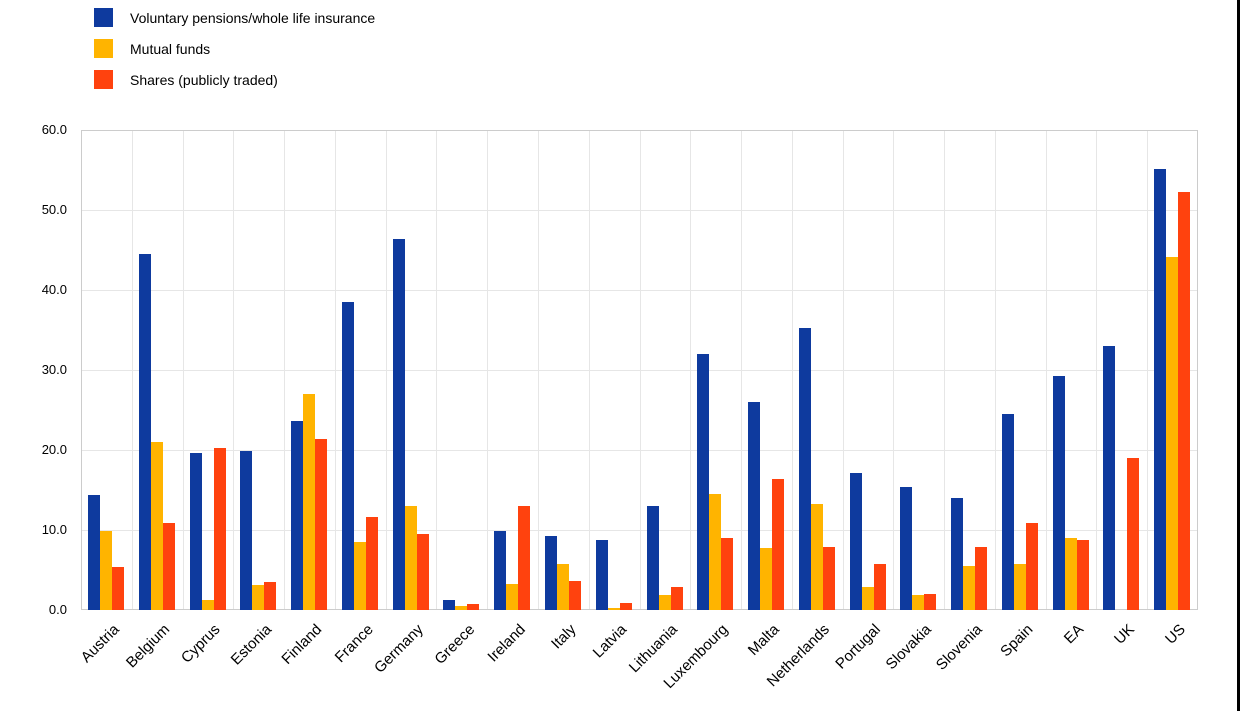 This screenshot has height=711, width=1240. I want to click on y-axis-tick-label: 10.0, so click(54, 529).